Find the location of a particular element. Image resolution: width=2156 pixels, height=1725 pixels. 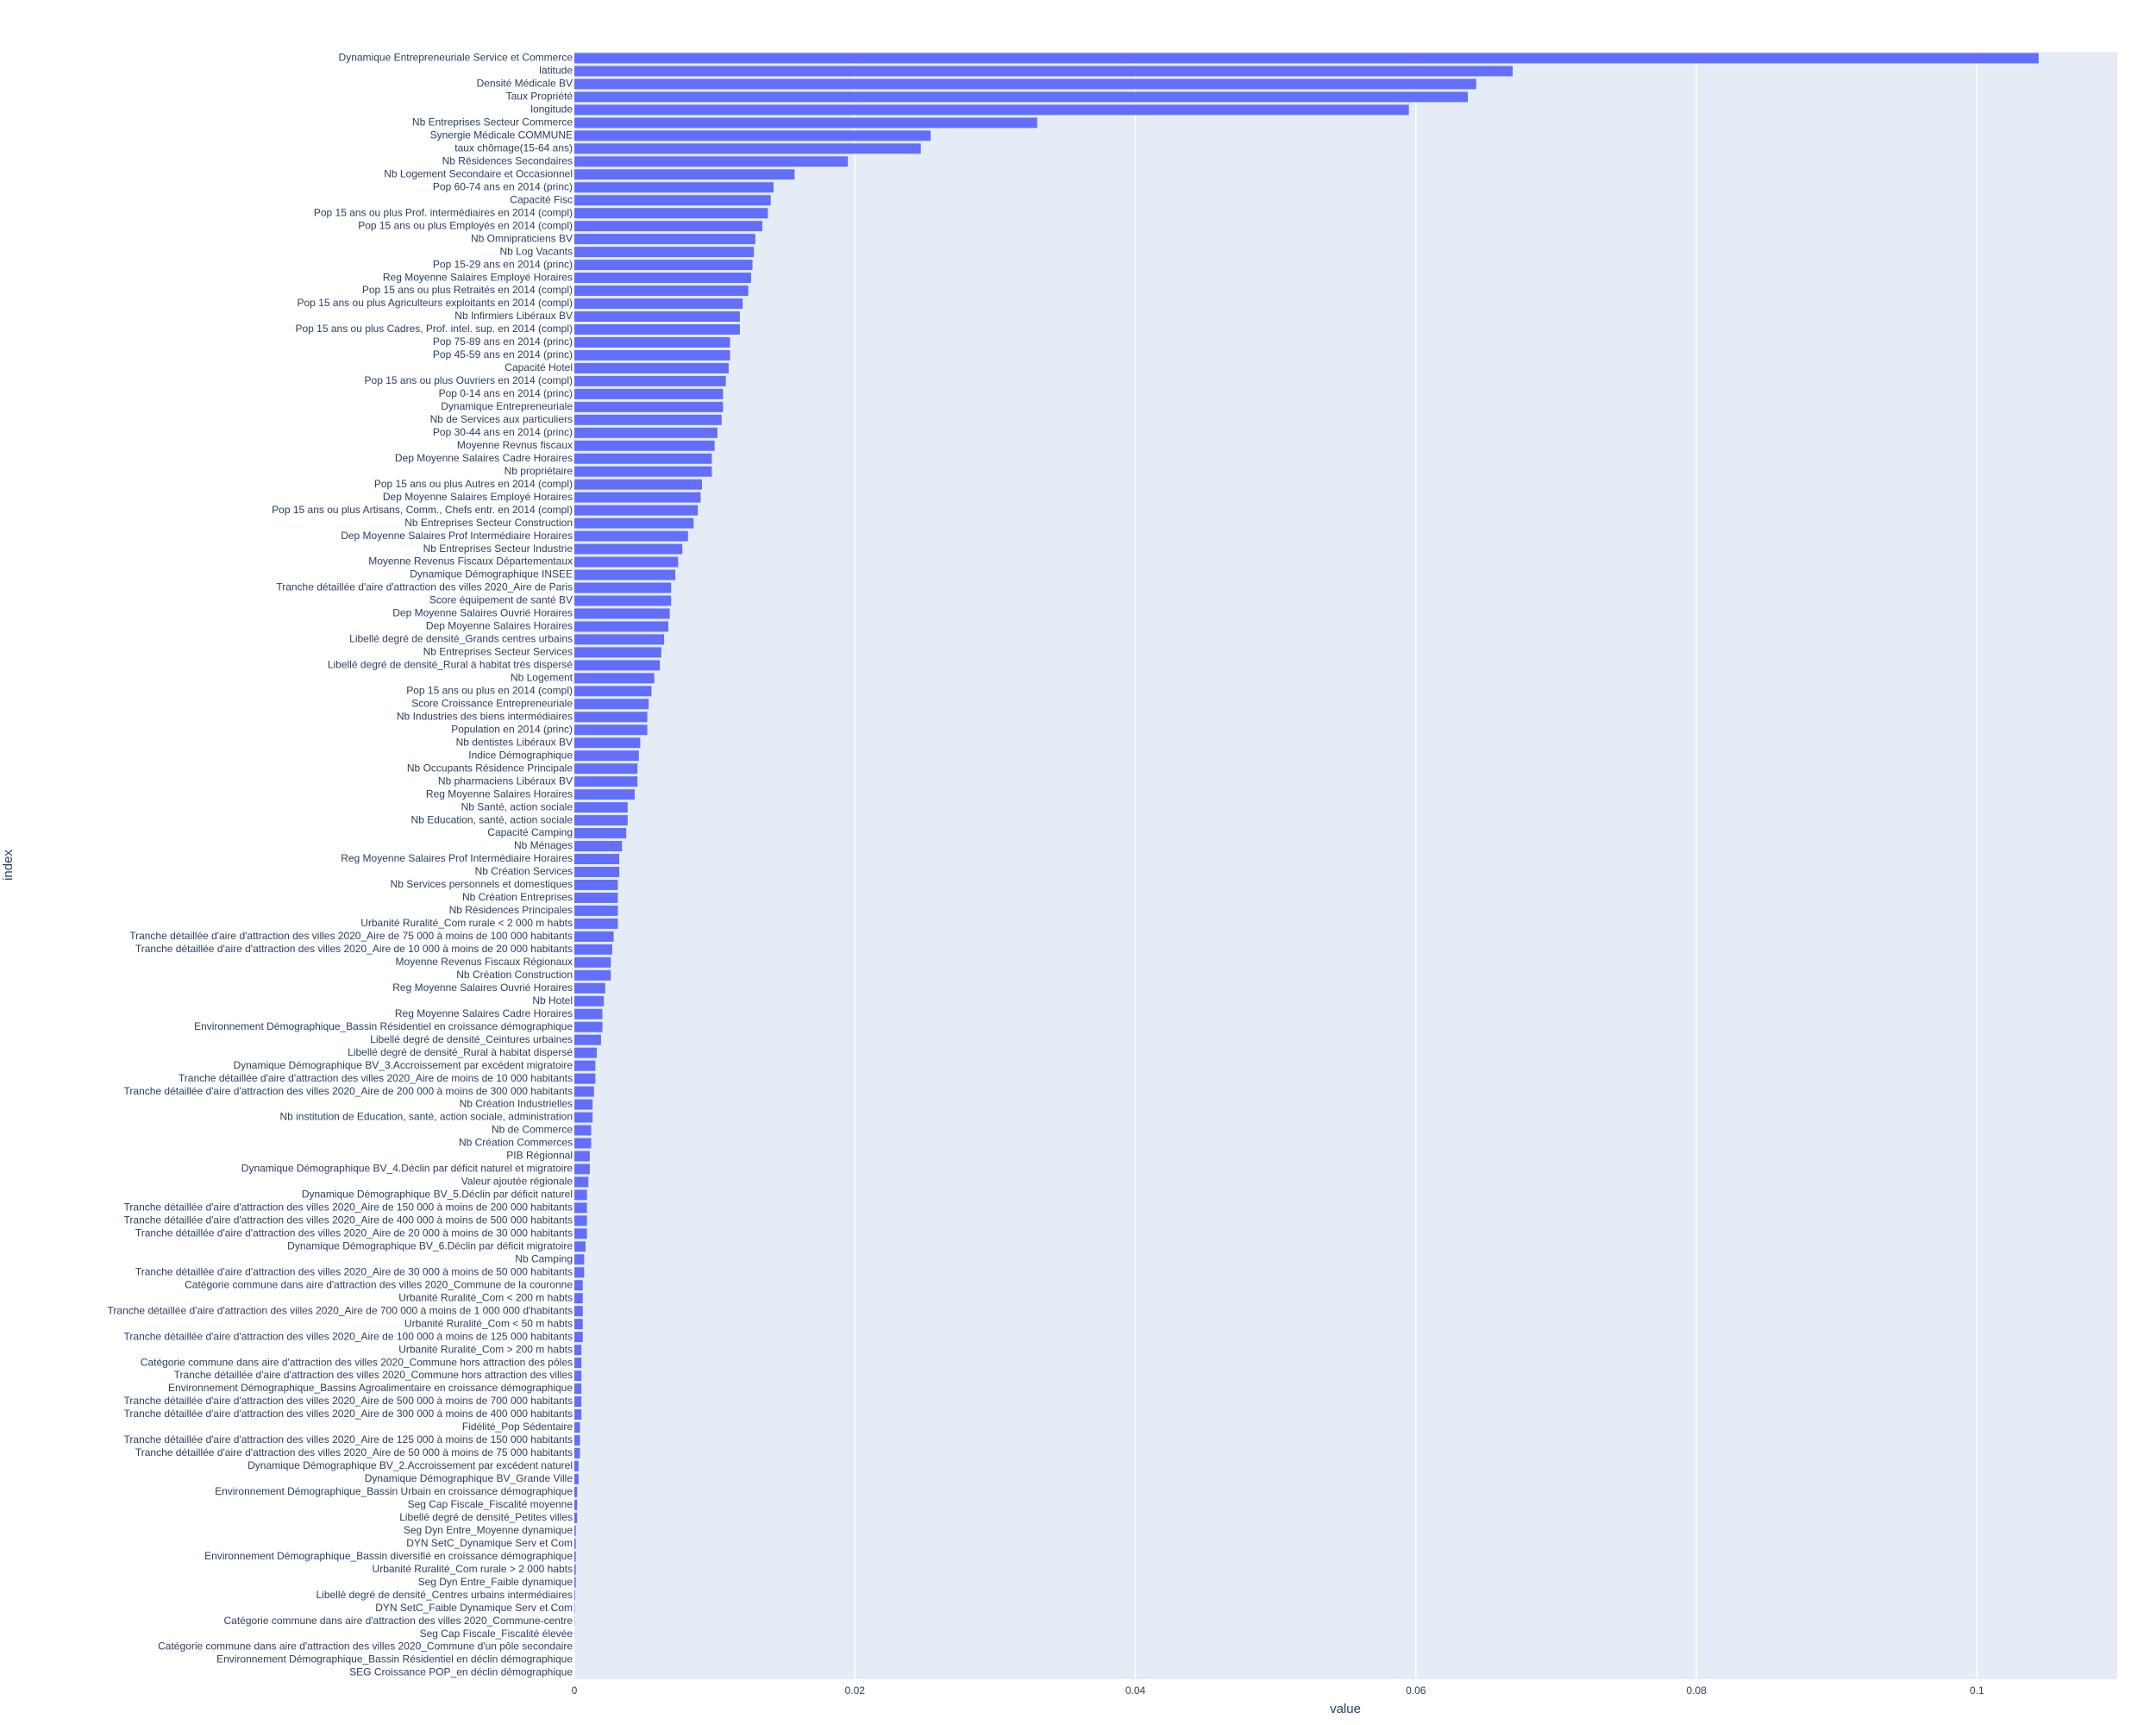

y-tick-label: Nb Entreprises Secteur Construction is located at coordinates (488, 523).